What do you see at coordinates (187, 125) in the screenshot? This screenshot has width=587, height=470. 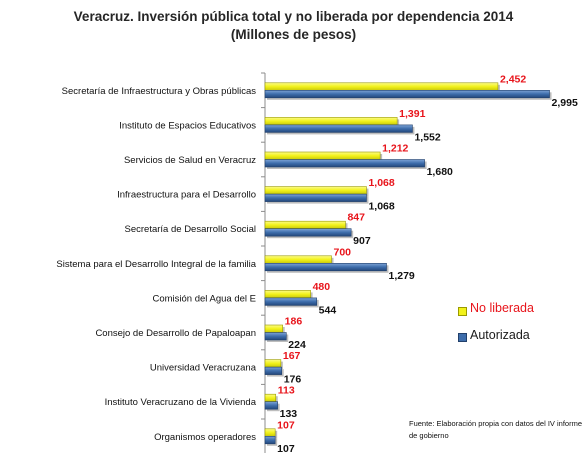 I see `category-label: Instituto de Espacios Educativos` at bounding box center [187, 125].